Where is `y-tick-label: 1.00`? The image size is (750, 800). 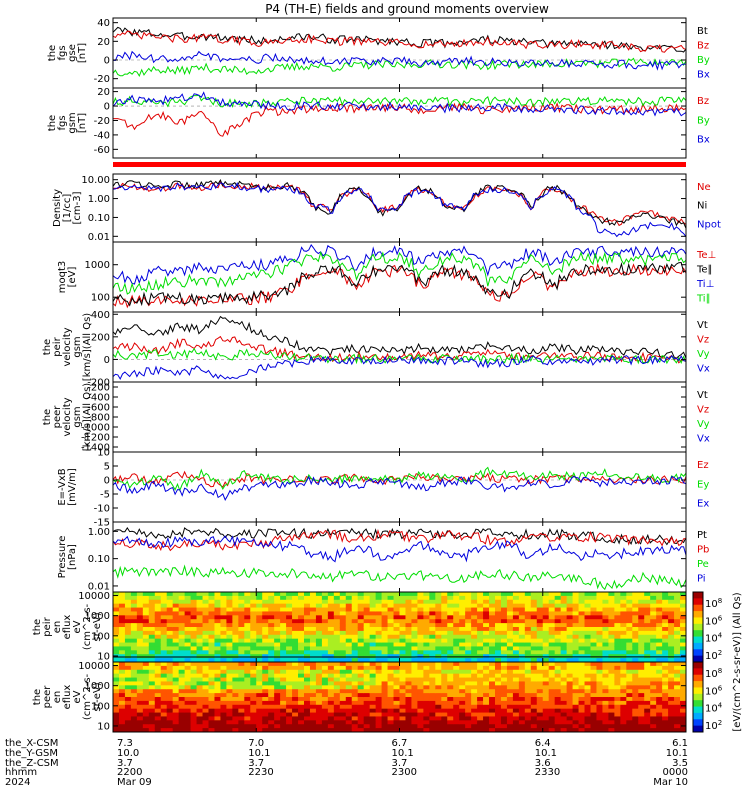
y-tick-label: 1.00 is located at coordinates (99, 199).